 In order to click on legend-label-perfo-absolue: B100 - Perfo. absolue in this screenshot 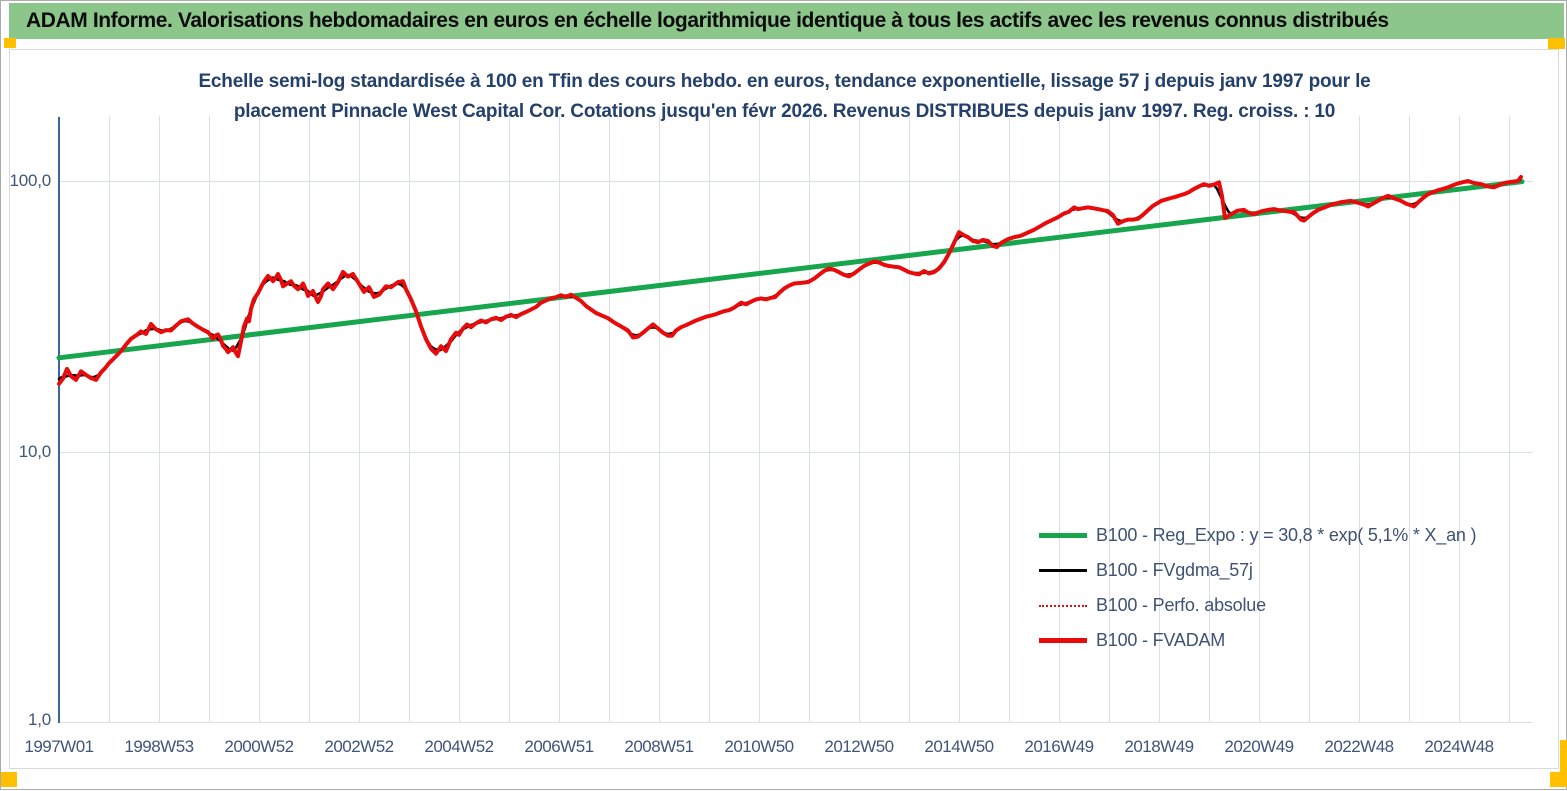, I will do `click(1181, 605)`.